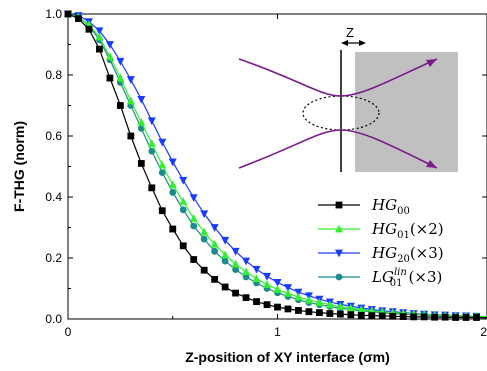 The width and height of the screenshot is (487, 371). Describe the element at coordinates (53, 136) in the screenshot. I see `y-tick-label: 0.6` at that location.